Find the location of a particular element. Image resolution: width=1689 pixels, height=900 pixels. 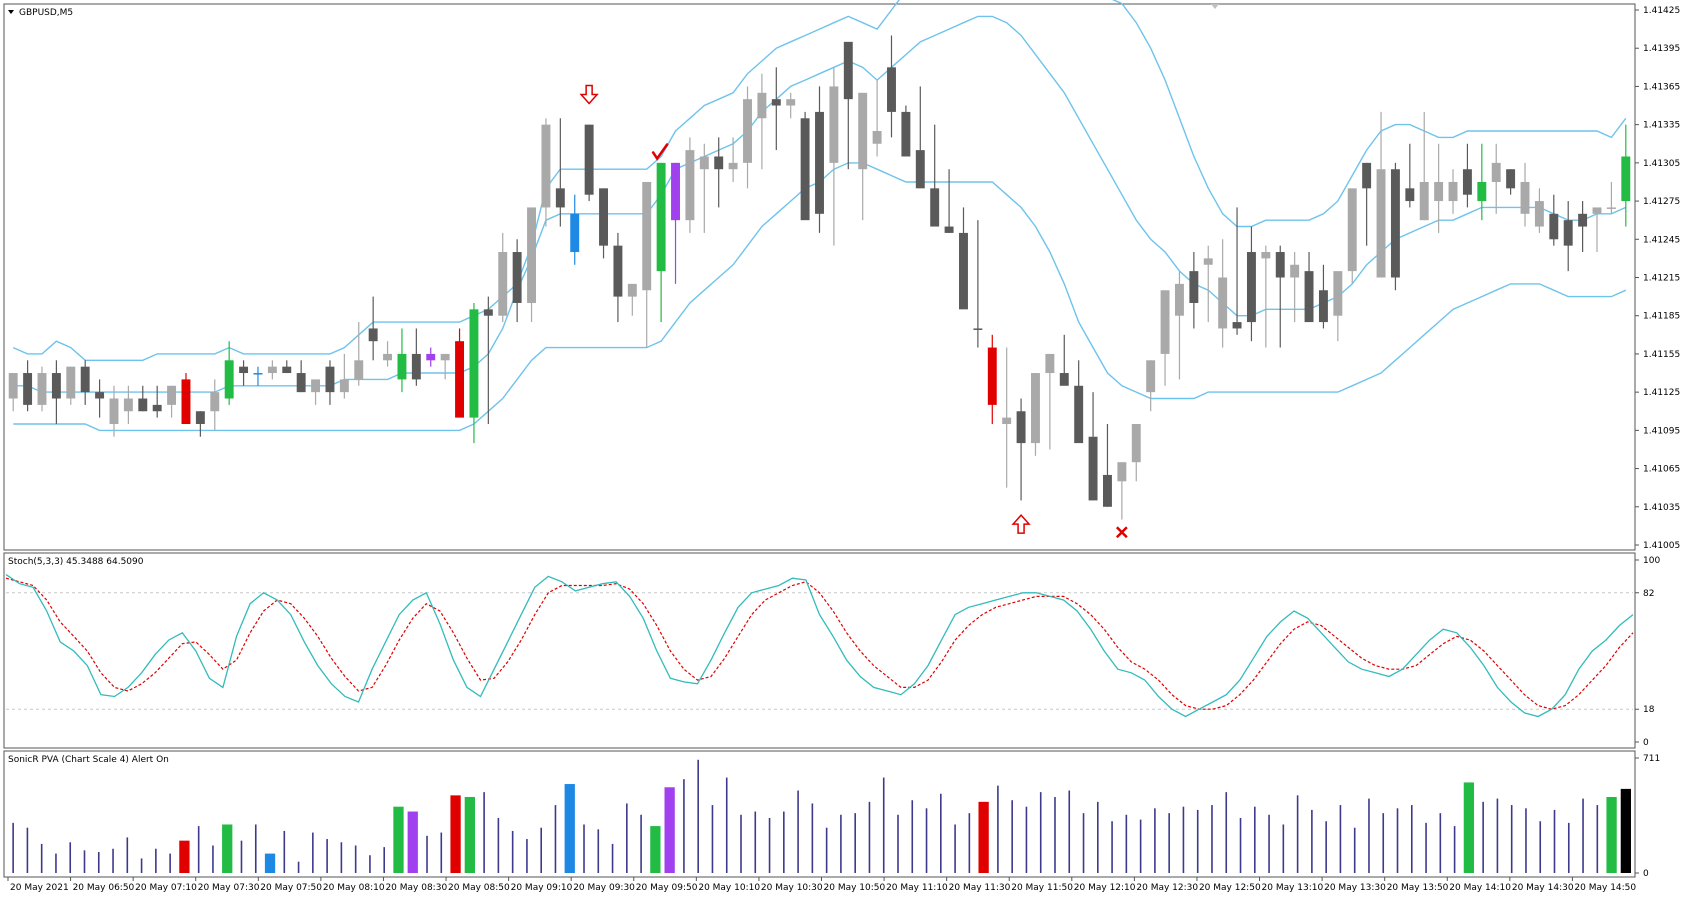

shift-marker-icon is located at coordinates (1215, 6).